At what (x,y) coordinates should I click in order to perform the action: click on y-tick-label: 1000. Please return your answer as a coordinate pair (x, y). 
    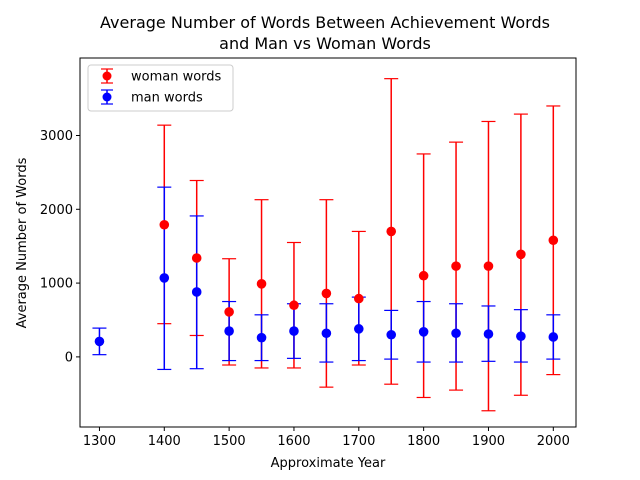
    Looking at the image, I should click on (56, 284).